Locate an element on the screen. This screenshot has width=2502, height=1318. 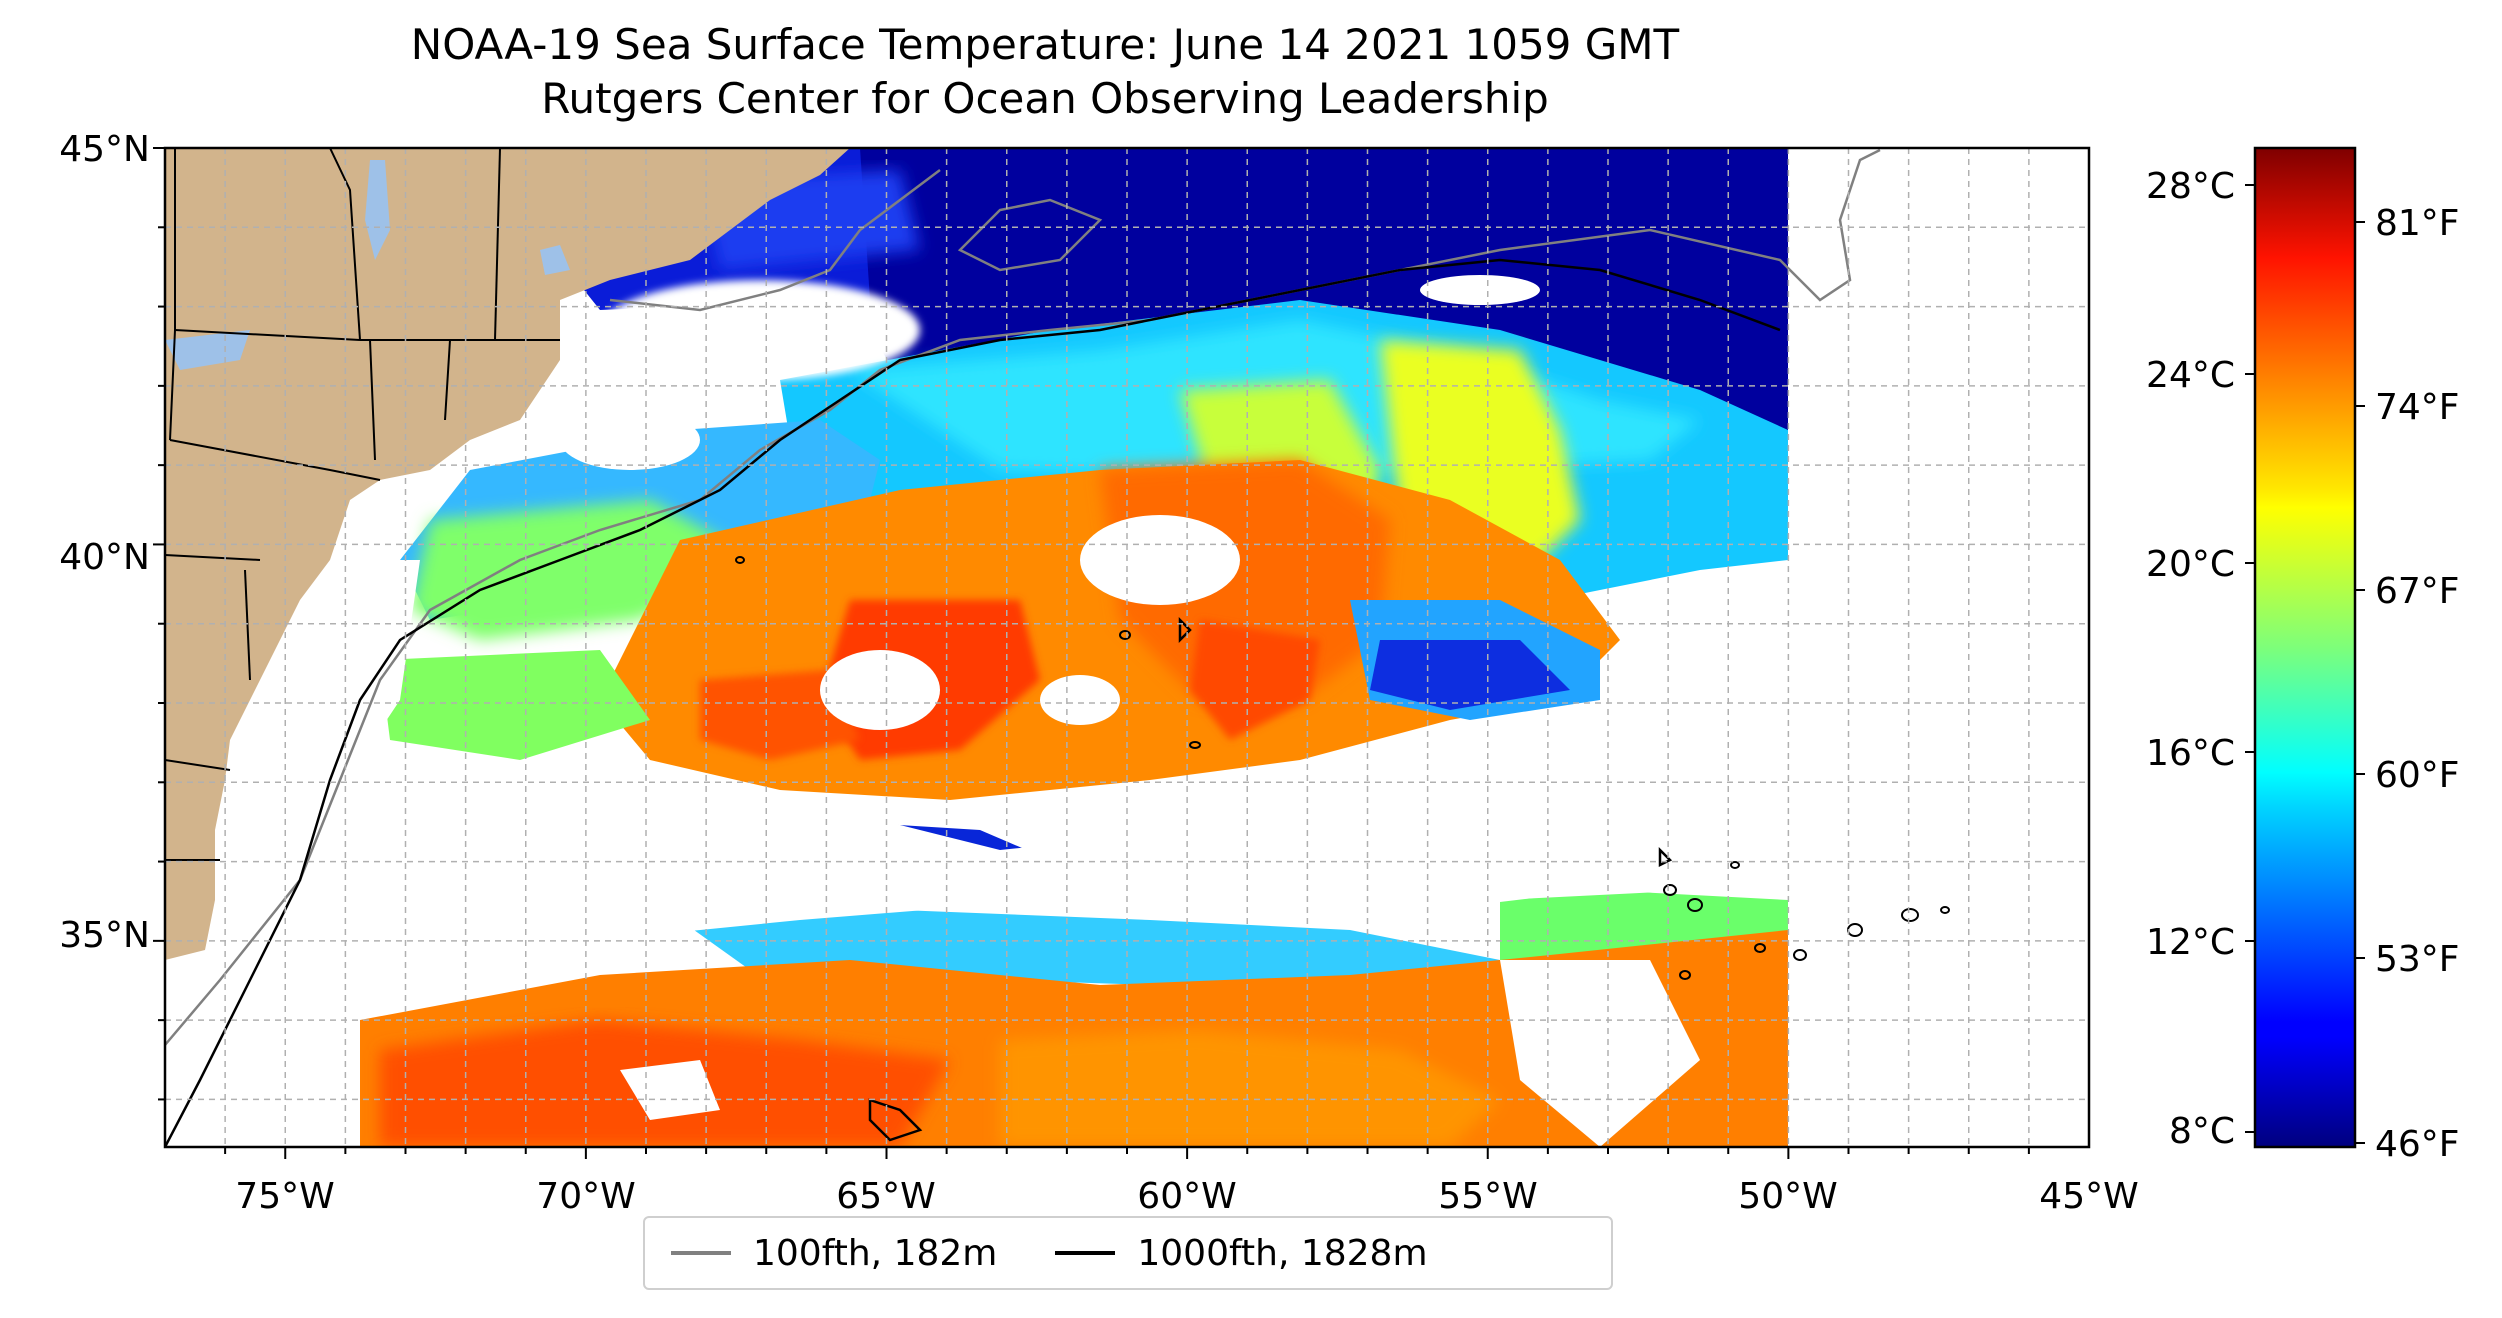
lon-label-60w: 60°W is located at coordinates (1186, 1196).